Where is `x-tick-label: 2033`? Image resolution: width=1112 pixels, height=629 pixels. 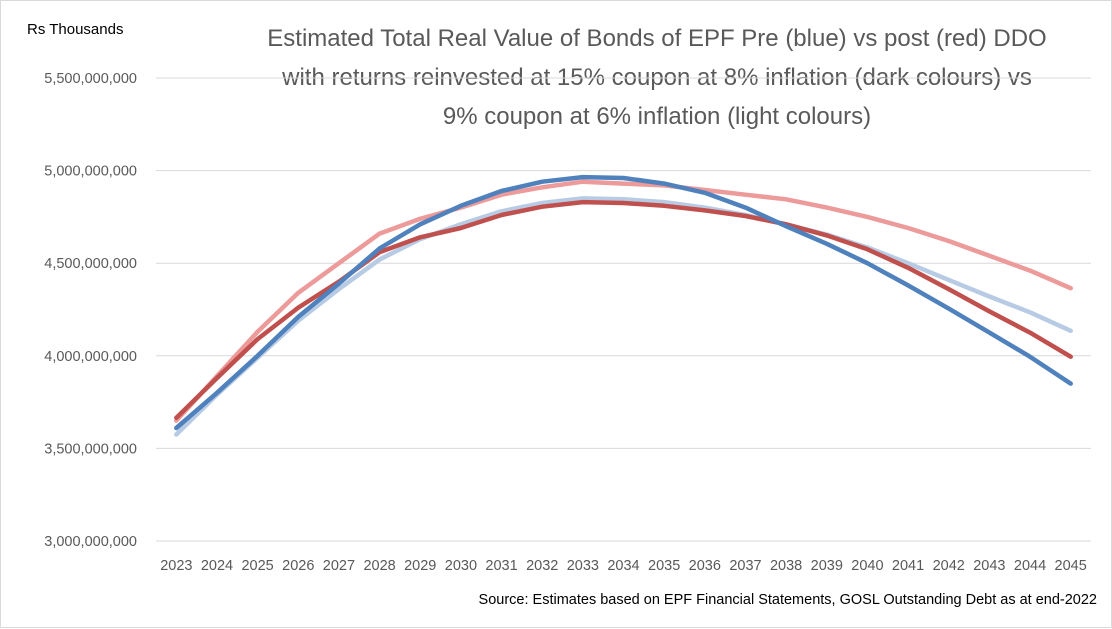 x-tick-label: 2033 is located at coordinates (583, 566).